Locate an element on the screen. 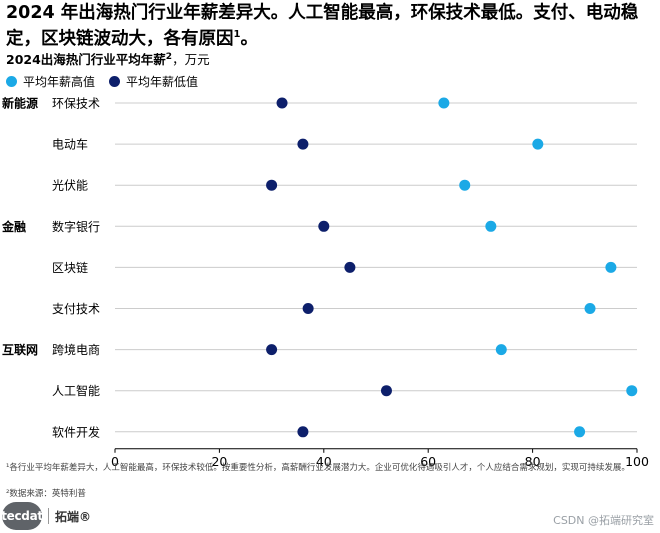 The image size is (660, 533). legend-item-high: 平均年薪高值 is located at coordinates (50, 81).